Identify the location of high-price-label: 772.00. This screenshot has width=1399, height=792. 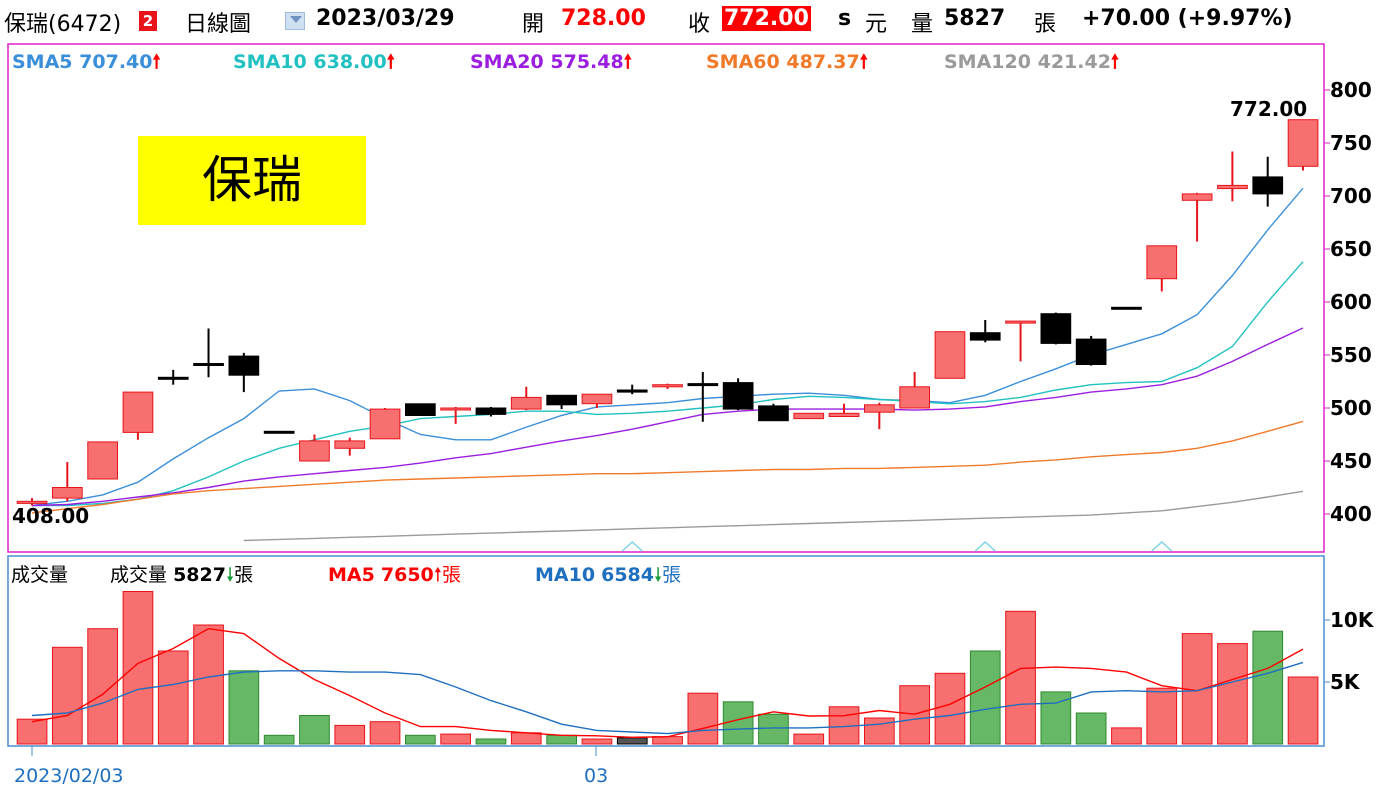
(1268, 109).